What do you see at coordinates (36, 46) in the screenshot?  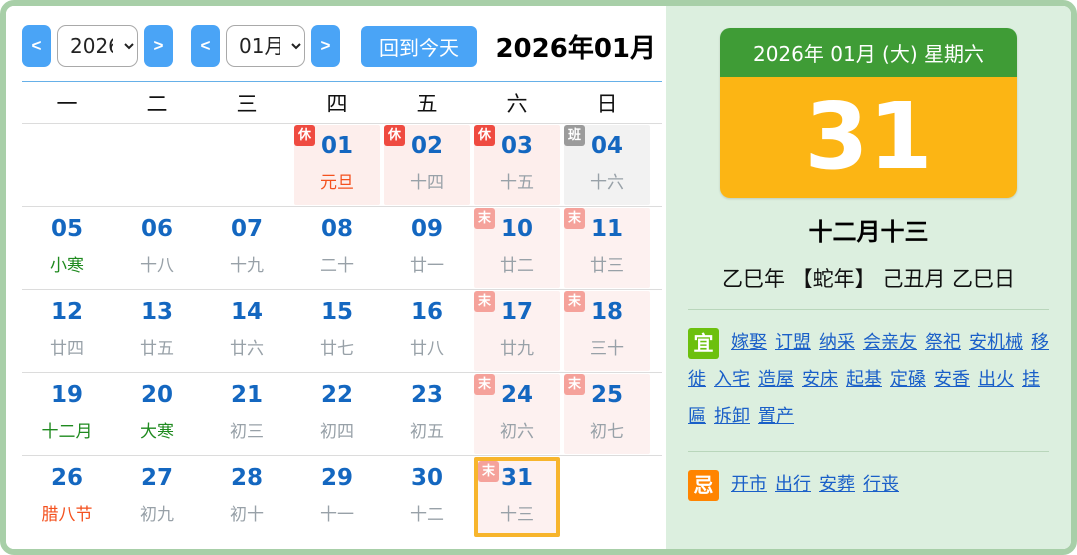 I see `prev-year-button: <` at bounding box center [36, 46].